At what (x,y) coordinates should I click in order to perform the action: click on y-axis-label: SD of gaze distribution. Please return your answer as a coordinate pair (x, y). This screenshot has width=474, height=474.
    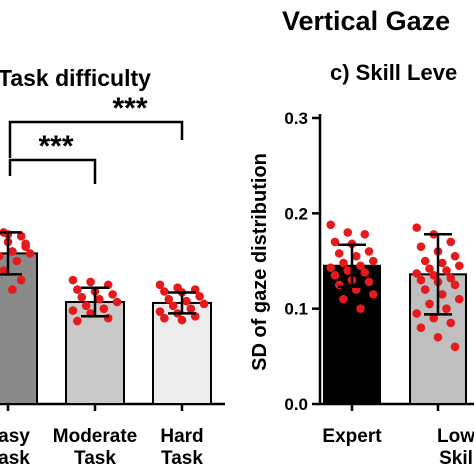
    Looking at the image, I should click on (260, 262).